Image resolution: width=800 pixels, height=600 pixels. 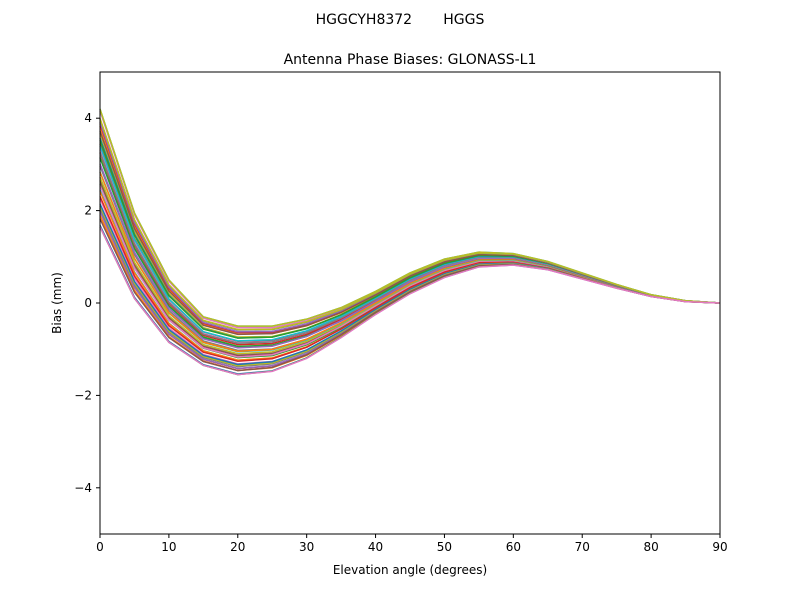 What do you see at coordinates (306, 547) in the screenshot?
I see `x-tick-label: 30` at bounding box center [306, 547].